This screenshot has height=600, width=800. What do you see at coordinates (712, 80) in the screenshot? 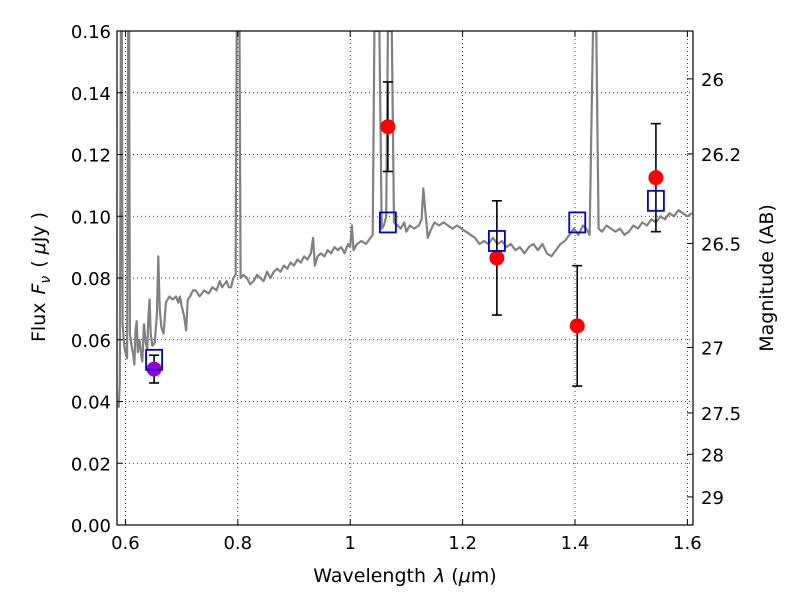
I see `y2-tick-label: 26` at bounding box center [712, 80].